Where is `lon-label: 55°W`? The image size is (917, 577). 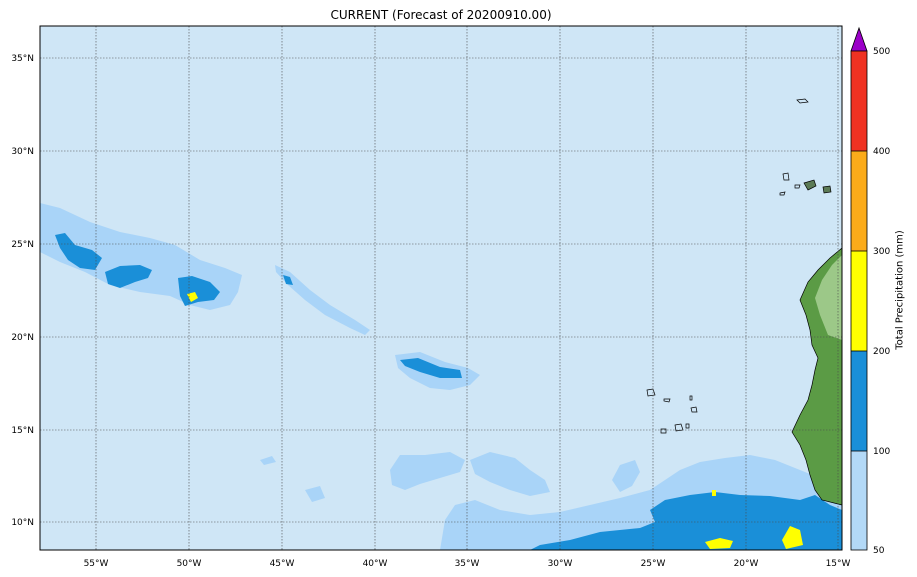
lon-label: 55°W is located at coordinates (96, 564).